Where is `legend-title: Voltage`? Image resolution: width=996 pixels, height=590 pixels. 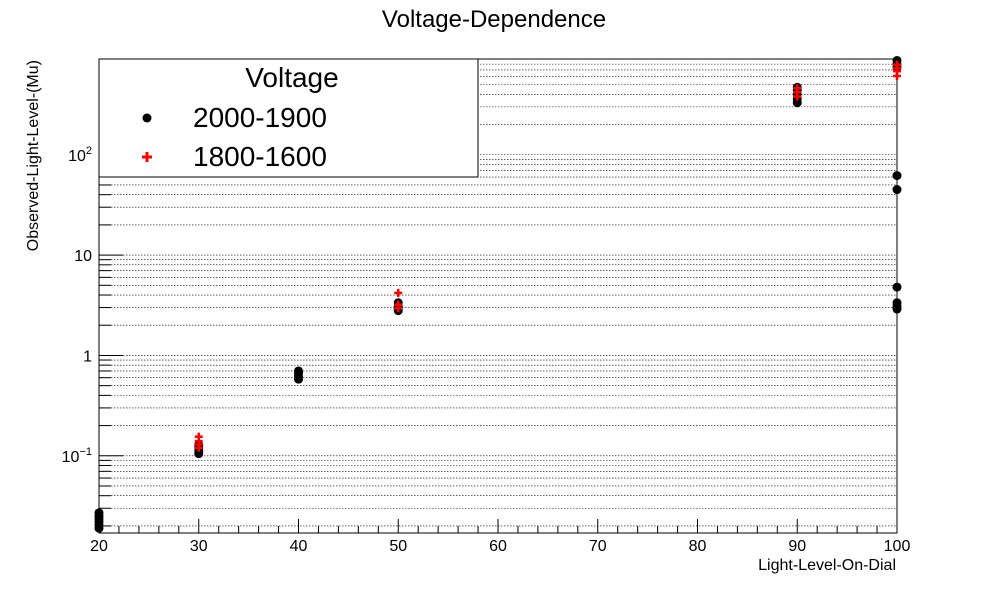 legend-title: Voltage is located at coordinates (291, 77).